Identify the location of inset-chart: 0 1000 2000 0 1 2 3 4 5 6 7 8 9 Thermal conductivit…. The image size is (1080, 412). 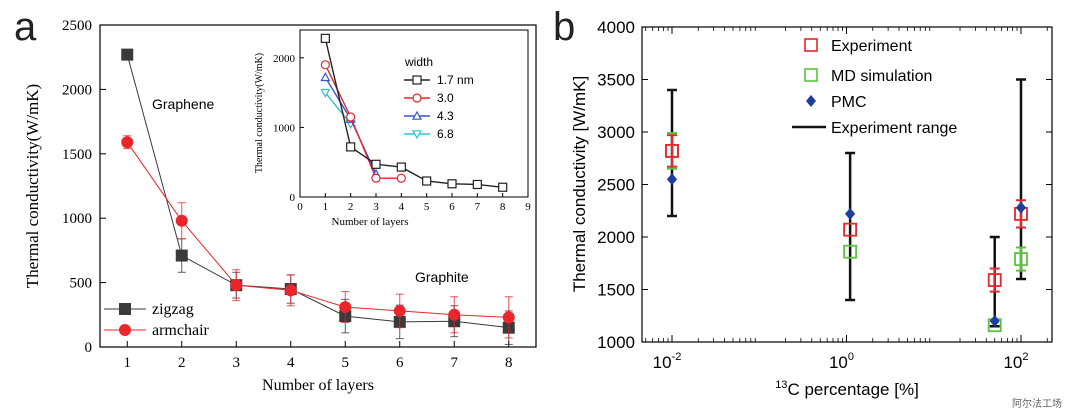
(392, 128).